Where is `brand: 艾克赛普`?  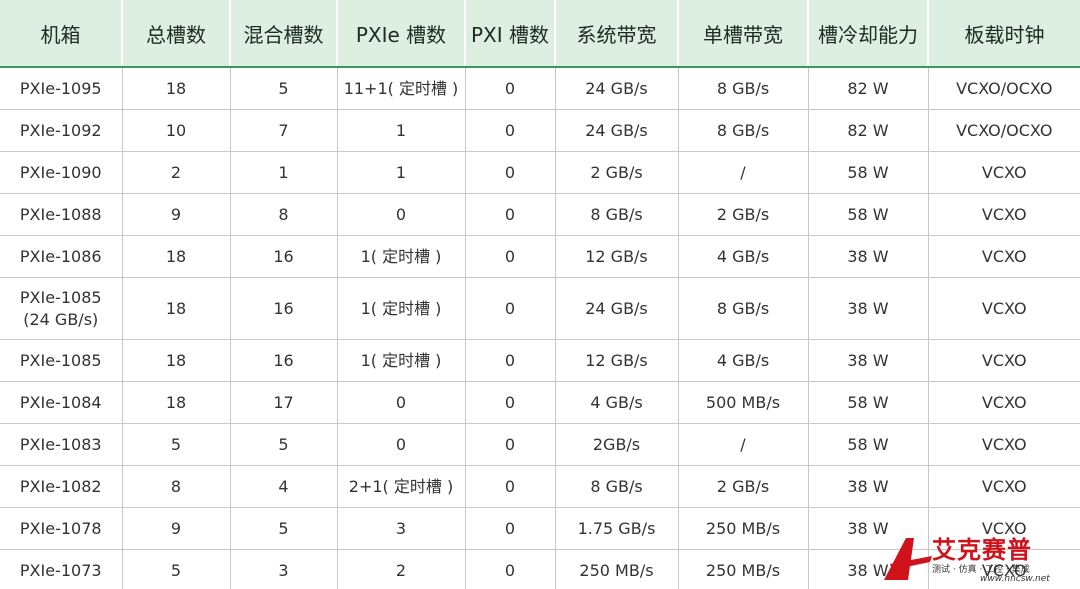
brand: 艾克赛普 is located at coordinates (982, 550).